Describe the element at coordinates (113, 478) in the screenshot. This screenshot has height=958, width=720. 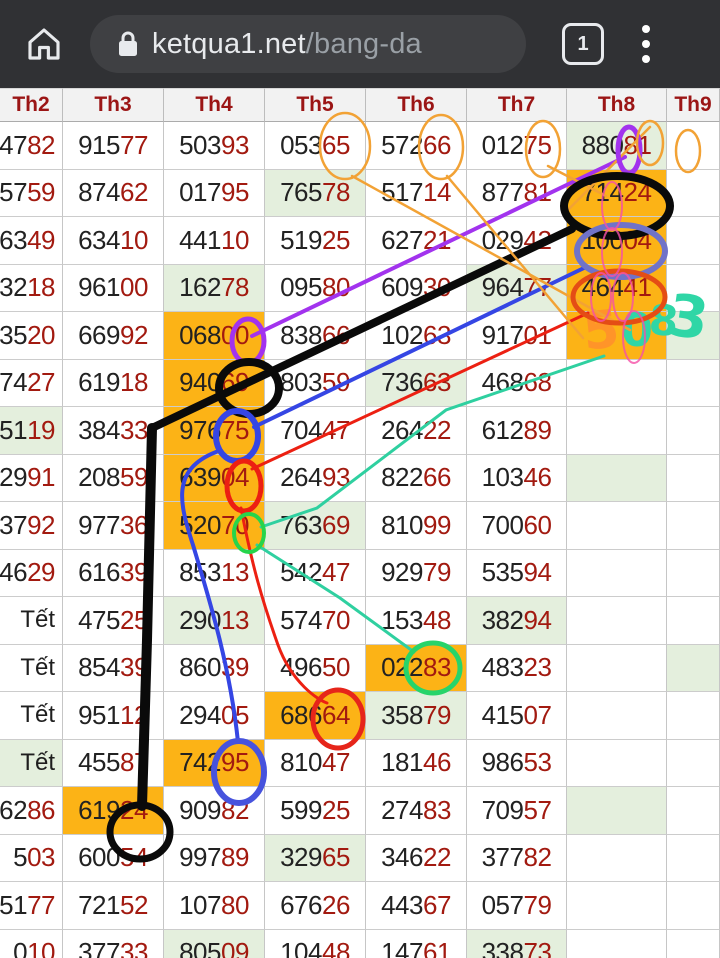
I see `table-cell: 208 59` at that location.